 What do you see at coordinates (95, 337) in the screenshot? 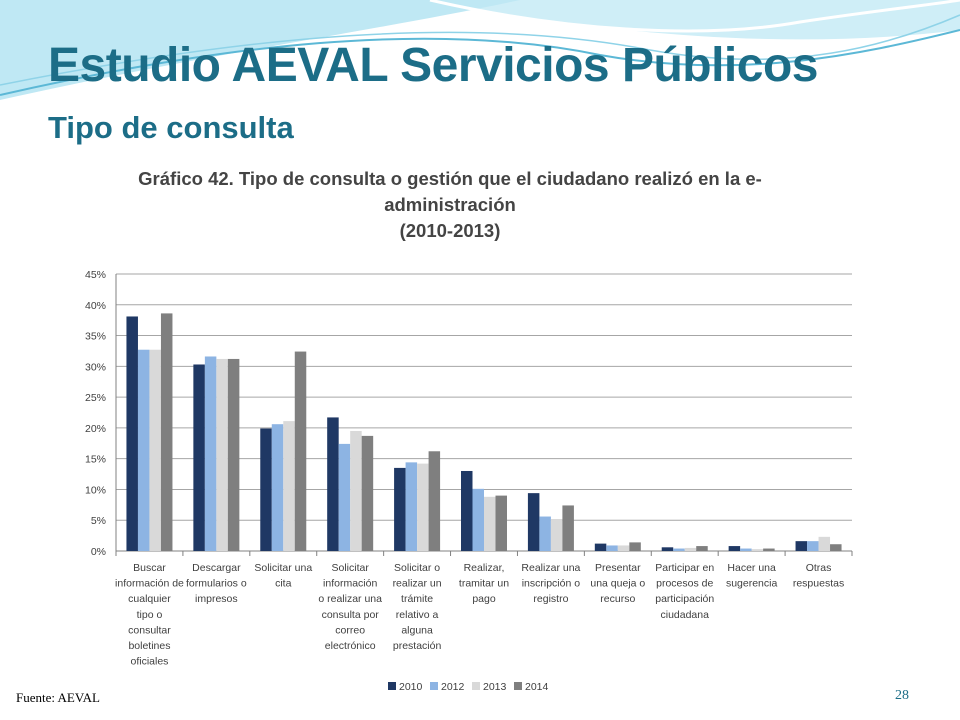
I see `y-tick-label: 35%` at bounding box center [95, 337].